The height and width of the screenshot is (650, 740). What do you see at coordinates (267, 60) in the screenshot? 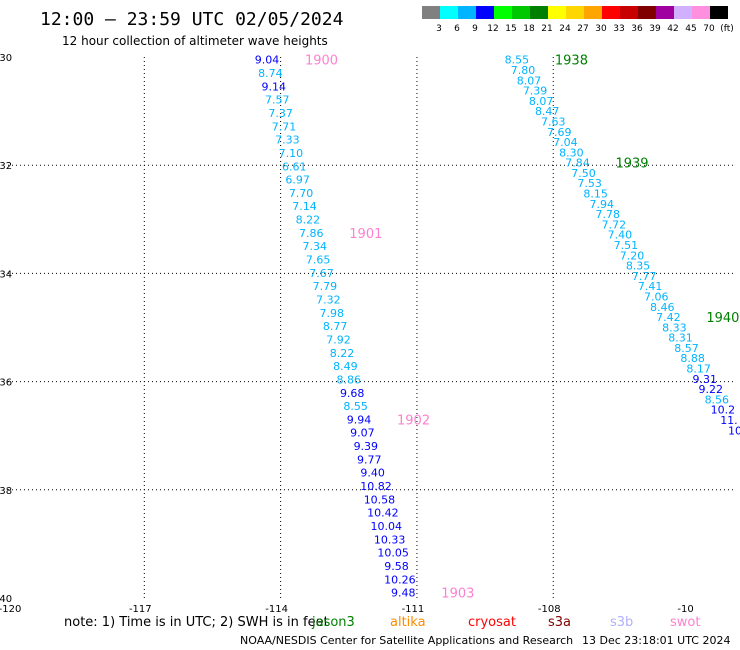
I see `wave-height-point: 9.04` at bounding box center [267, 60].